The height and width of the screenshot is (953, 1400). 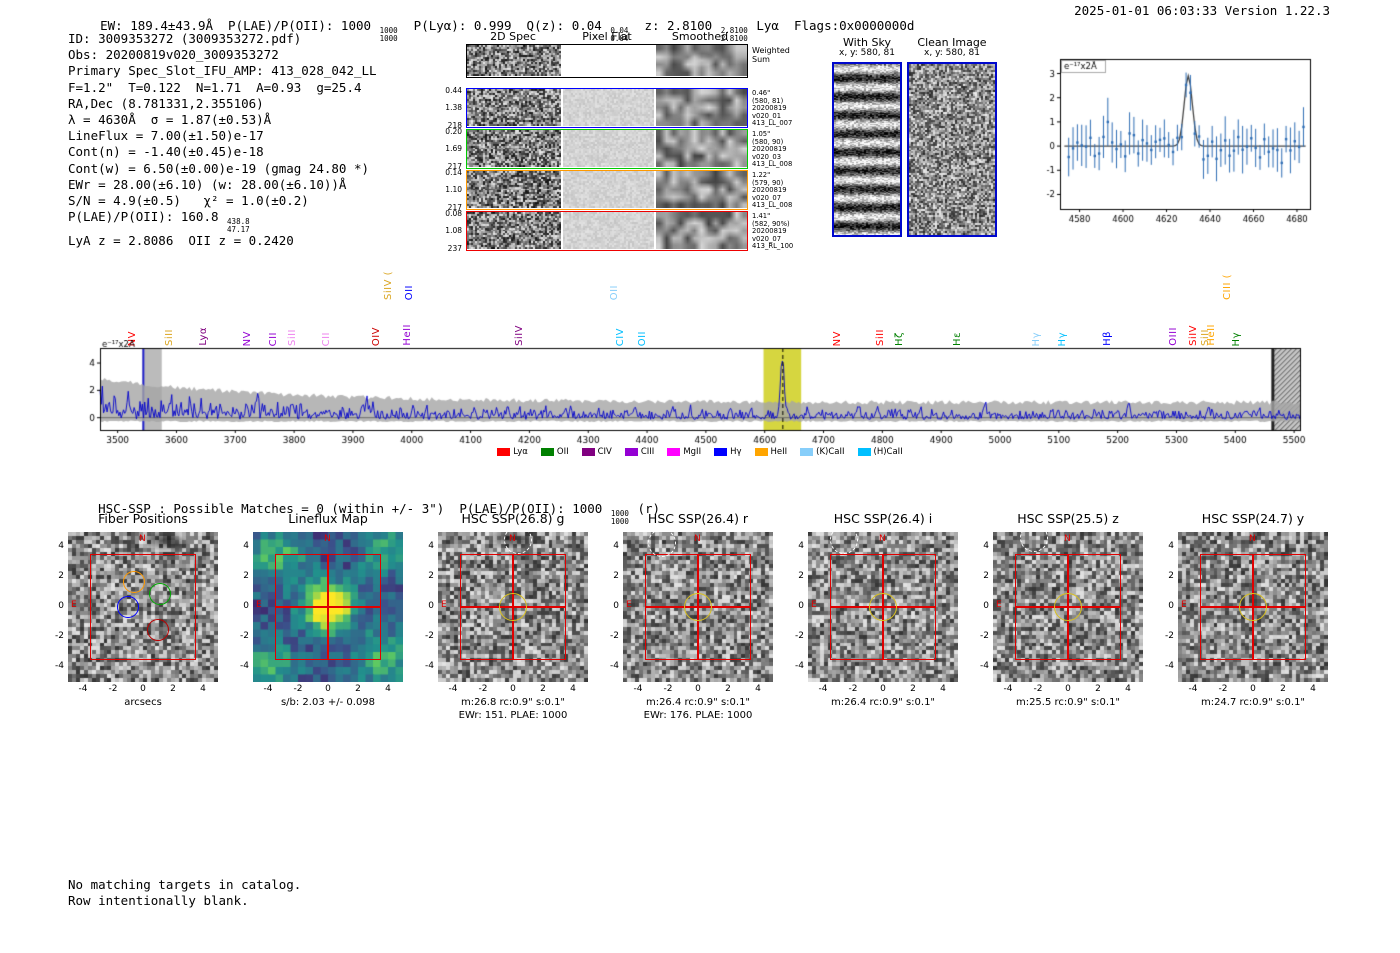 What do you see at coordinates (222, 221) in the screenshot?
I see `info-line-plae: P(LAE)/P(OII): 160.8 438.8 47.17` at bounding box center [222, 221].